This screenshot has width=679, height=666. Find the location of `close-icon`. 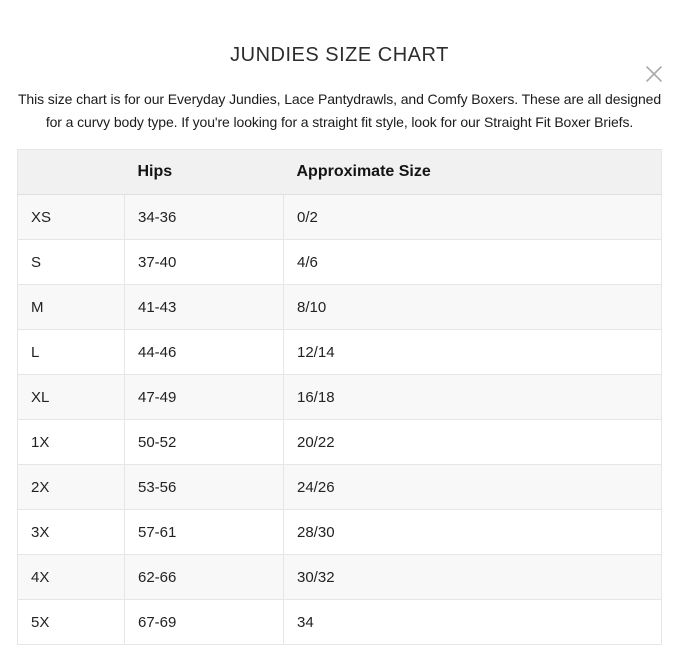

close-icon is located at coordinates (654, 74).